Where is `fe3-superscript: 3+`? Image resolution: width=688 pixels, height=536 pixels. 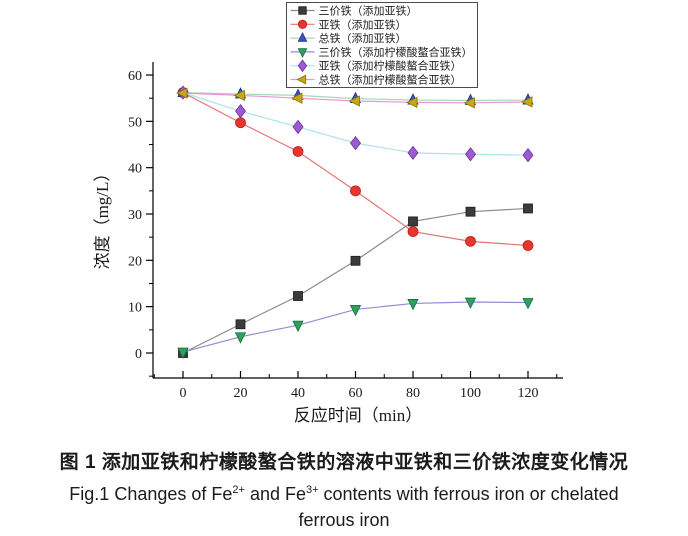
fe3-superscript: 3+ is located at coordinates (312, 490).